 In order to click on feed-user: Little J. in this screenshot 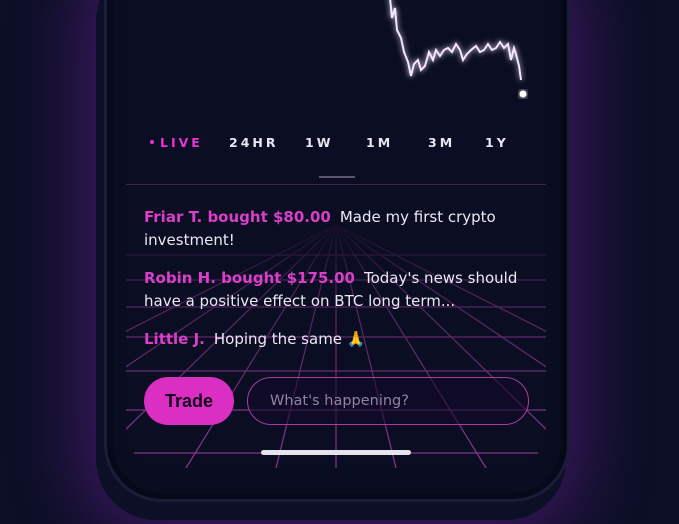, I will do `click(174, 339)`.